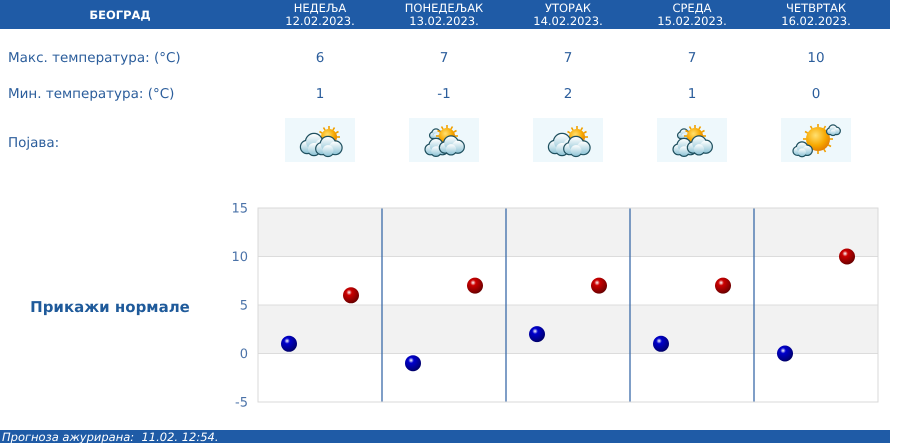 This screenshot has height=443, width=900. Describe the element at coordinates (320, 14) in the screenshot. I see `text: НЕДЕЉА 12.02.2023.` at that location.